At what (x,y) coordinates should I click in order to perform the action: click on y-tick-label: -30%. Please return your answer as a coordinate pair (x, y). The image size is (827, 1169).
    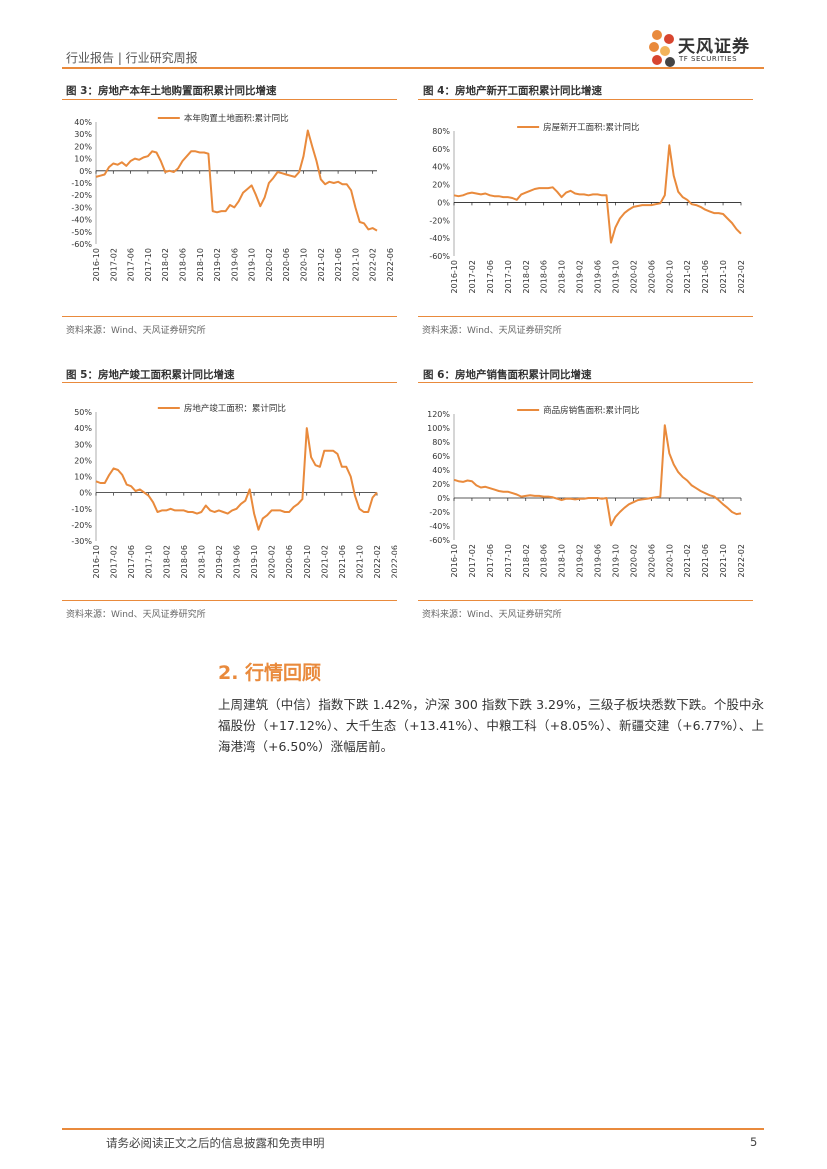
    Looking at the image, I should click on (81, 541).